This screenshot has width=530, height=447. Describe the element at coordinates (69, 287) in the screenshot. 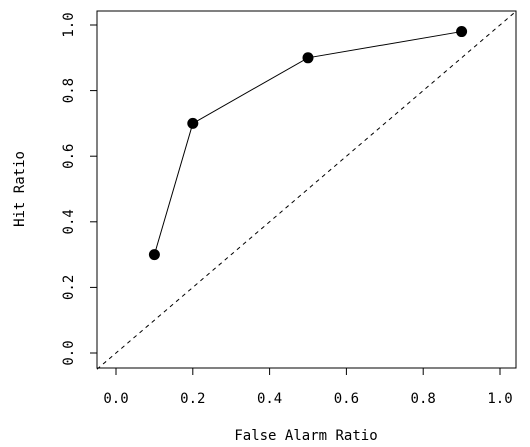

I see `y-tick-label: 0.2` at that location.